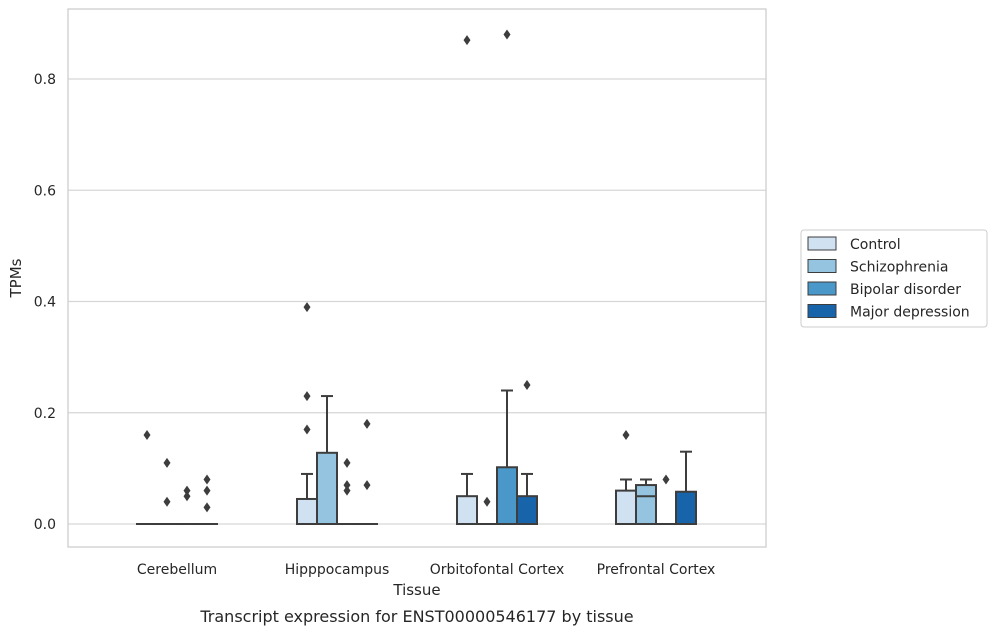 The width and height of the screenshot is (997, 634). I want to click on legend-label: Bipolar disorder, so click(905, 290).